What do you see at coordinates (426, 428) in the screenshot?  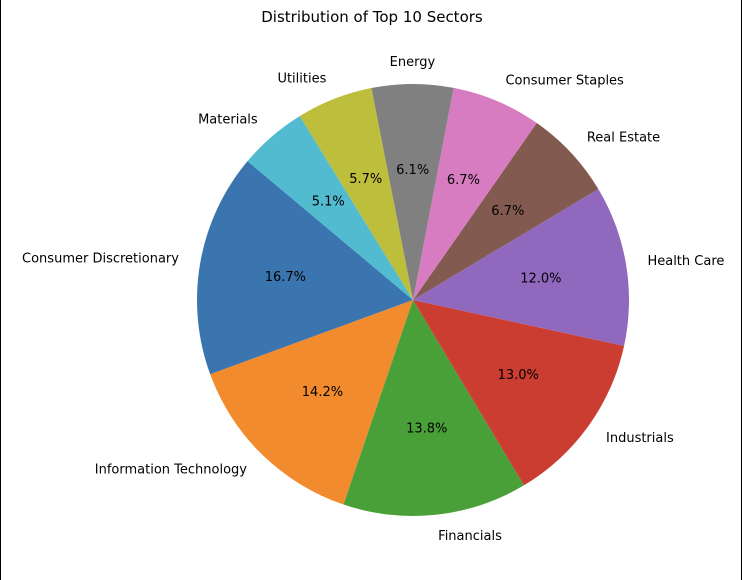 I see `pie-pct-label: 13.8%` at bounding box center [426, 428].